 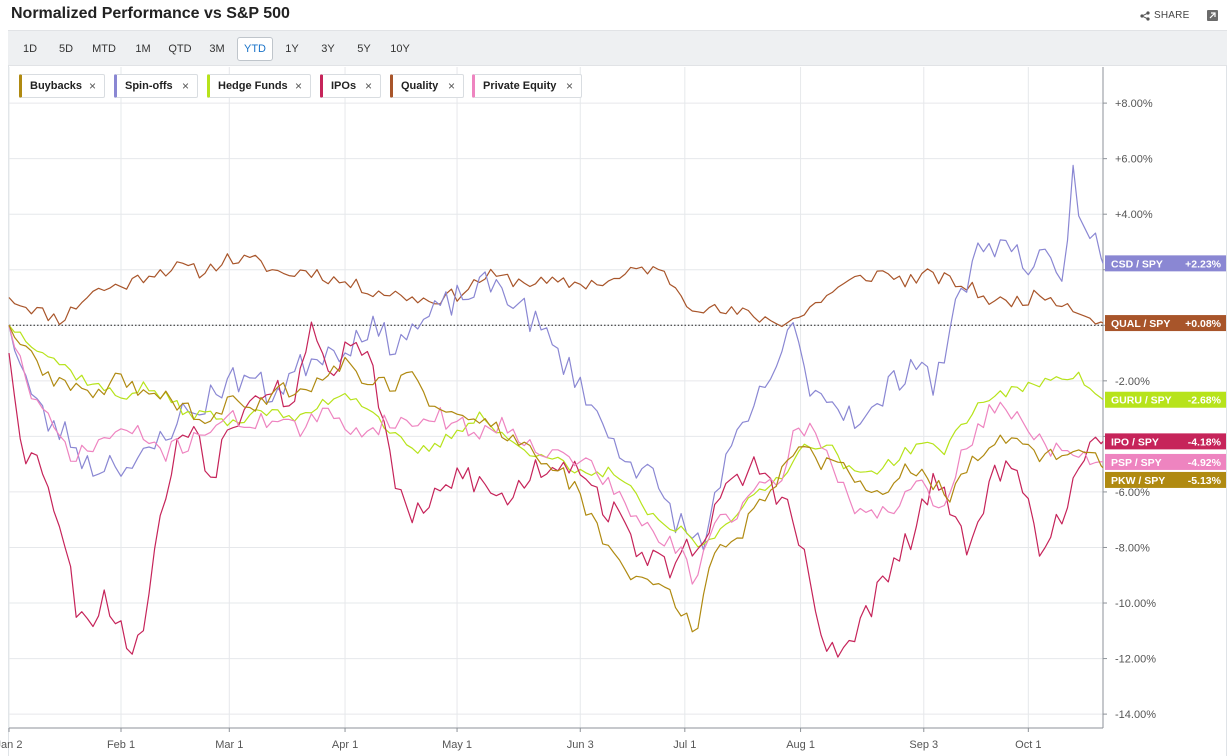 What do you see at coordinates (1140, 324) in the screenshot?
I see `end-tag-ticker: QUAL / SPY` at bounding box center [1140, 324].